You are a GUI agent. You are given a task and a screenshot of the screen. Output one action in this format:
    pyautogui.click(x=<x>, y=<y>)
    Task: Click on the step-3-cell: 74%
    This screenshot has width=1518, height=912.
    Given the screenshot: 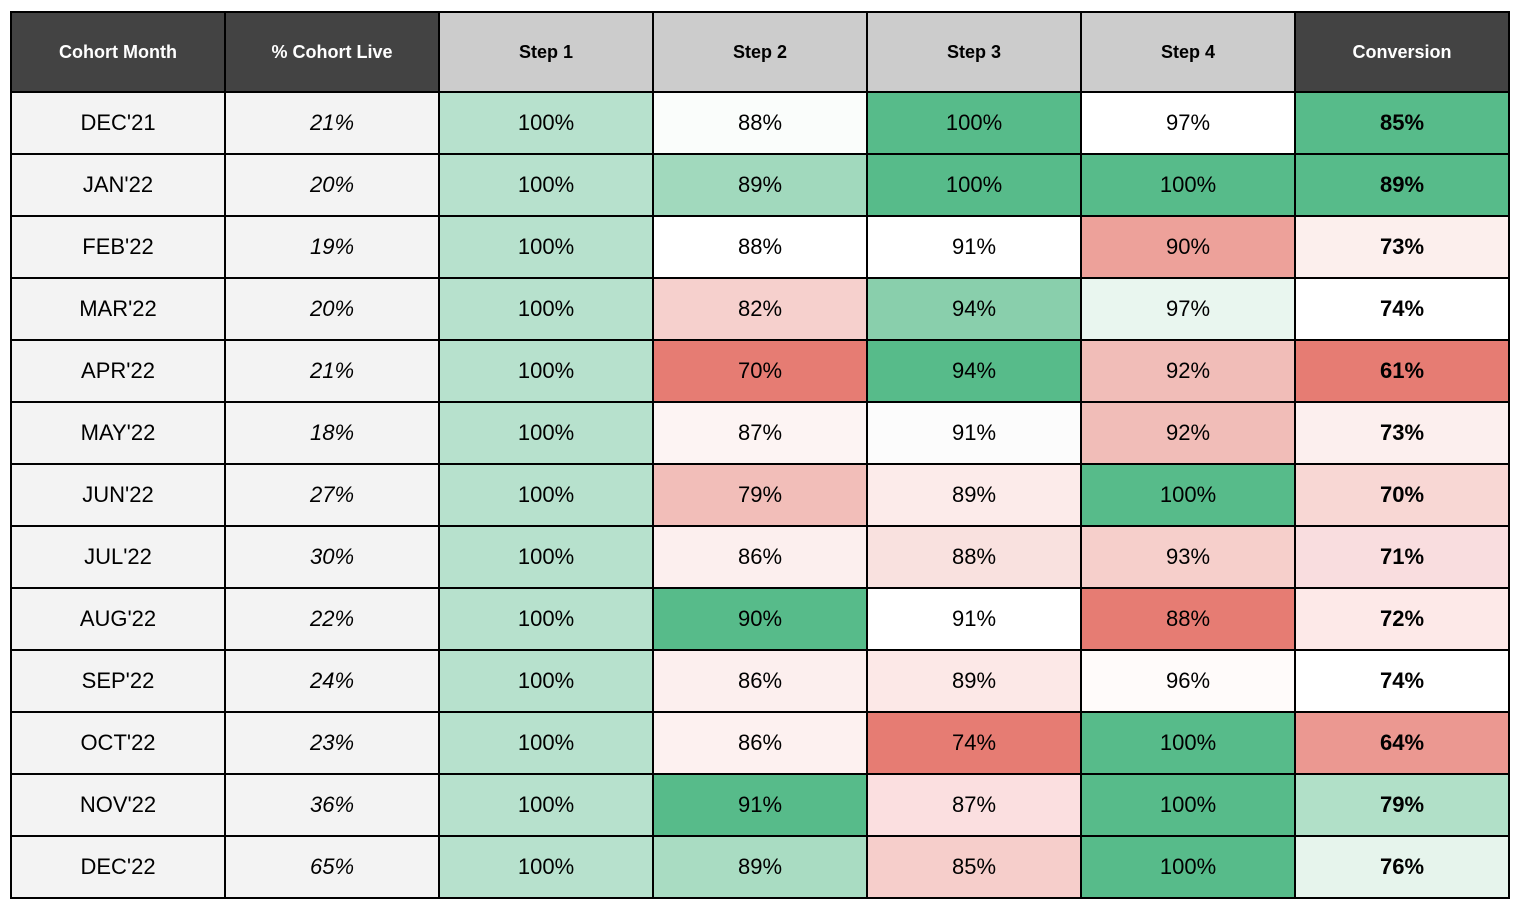 What is the action you would take?
    pyautogui.click(x=974, y=743)
    